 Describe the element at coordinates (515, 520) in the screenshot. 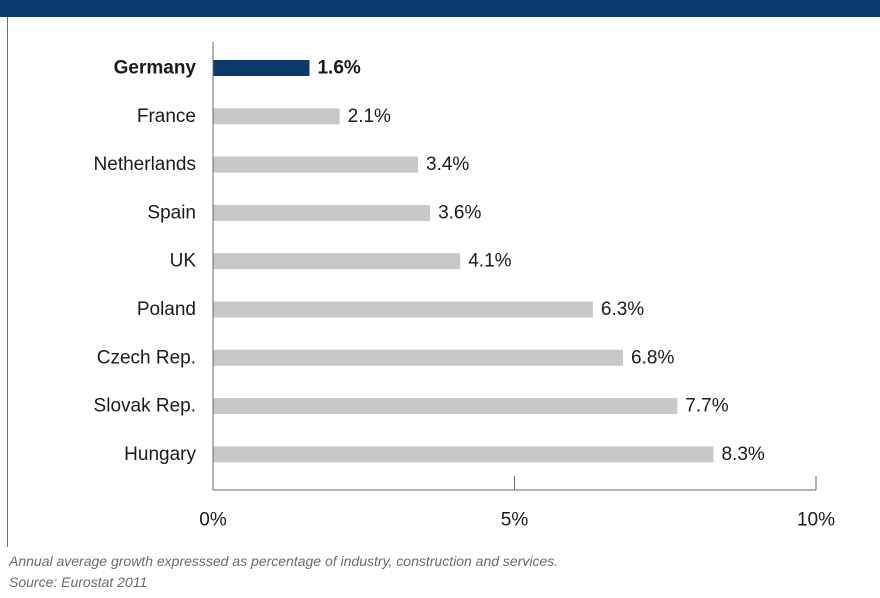

I see `x-tick-label-5: 5%` at that location.